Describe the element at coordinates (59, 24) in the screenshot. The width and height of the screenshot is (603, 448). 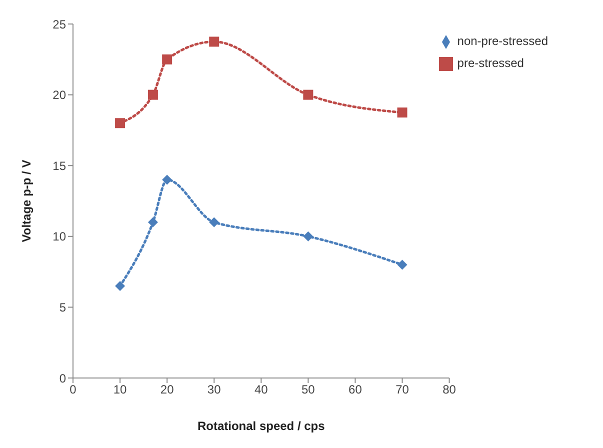
I see `y-tick-label: 25` at that location.